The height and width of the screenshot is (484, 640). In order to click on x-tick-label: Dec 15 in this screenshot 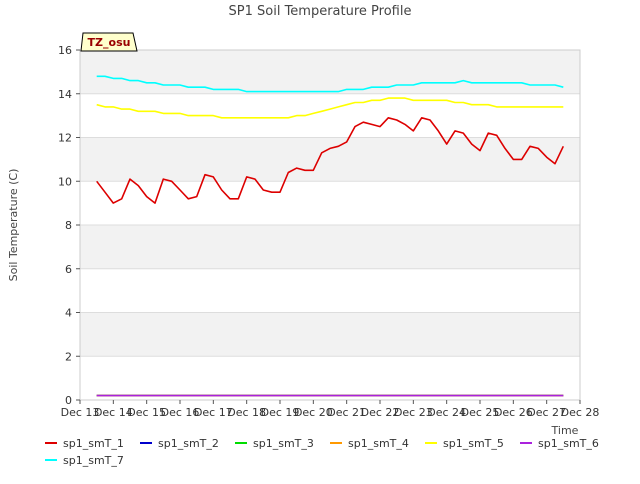, I will do `click(146, 412)`.